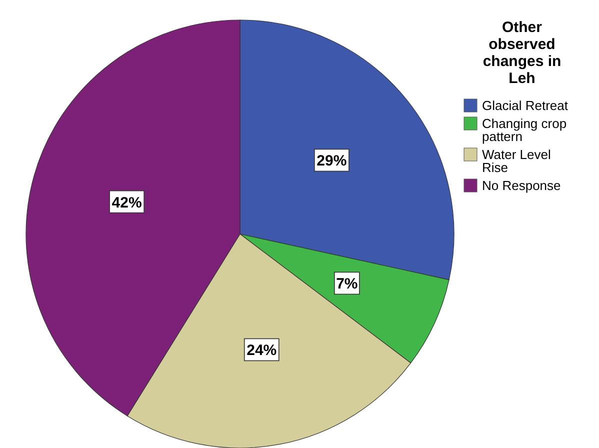 The image size is (599, 448). Describe the element at coordinates (524, 130) in the screenshot. I see `legend-label: Changing crop pattern` at that location.